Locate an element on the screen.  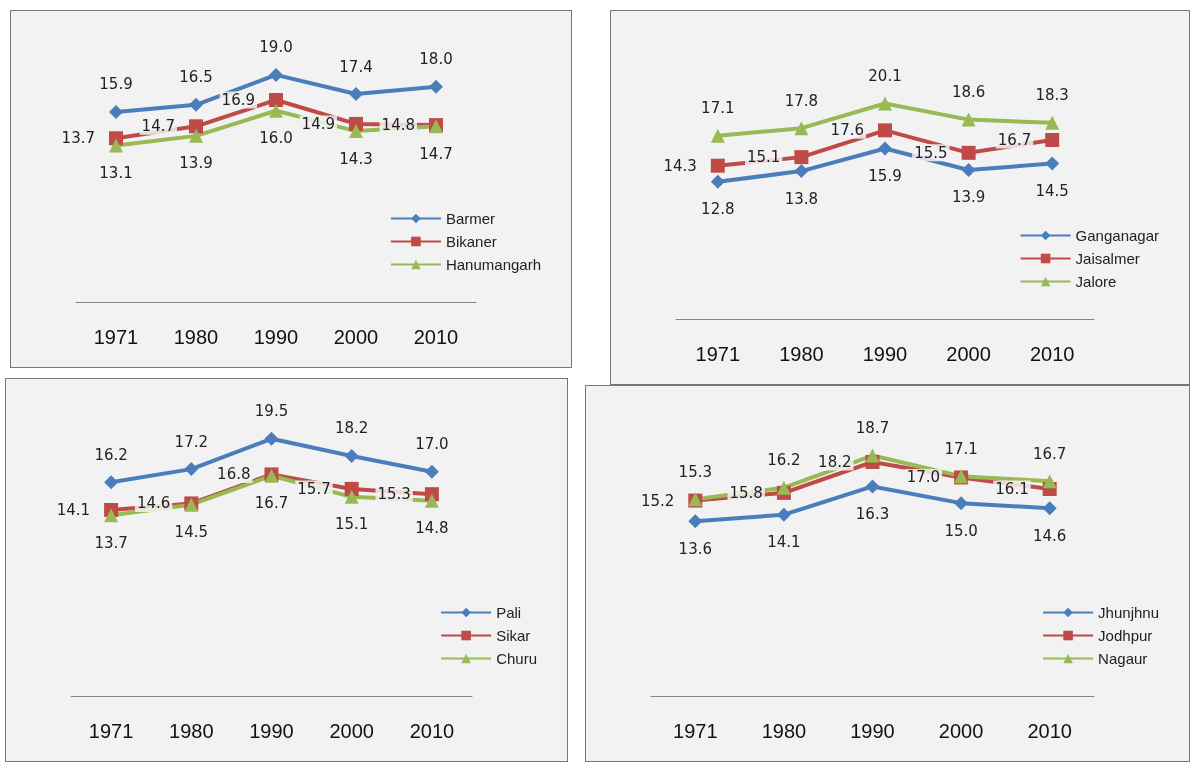
data-label: 17.8 is located at coordinates (801, 100).